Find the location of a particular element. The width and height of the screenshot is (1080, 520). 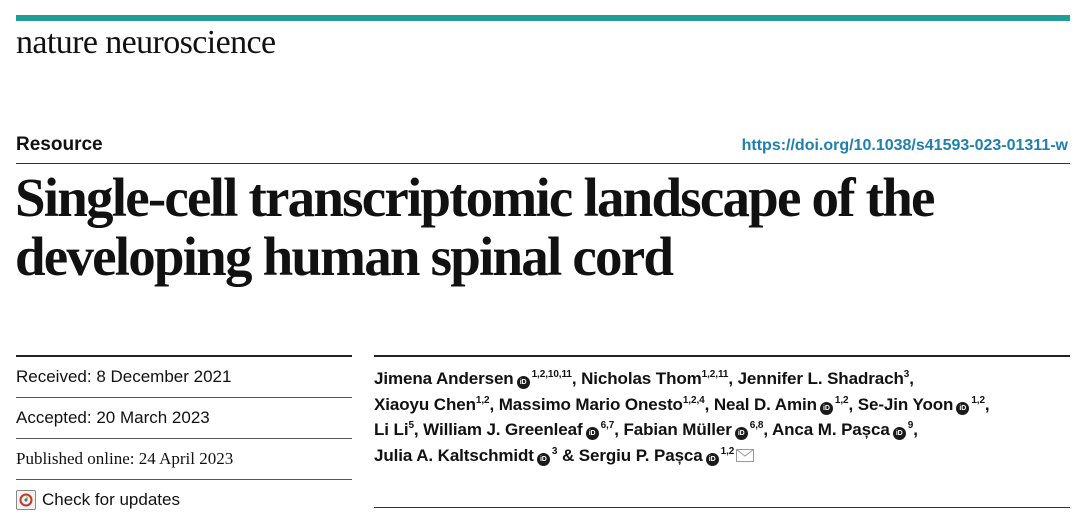

check-for-updates-button: Check for updates is located at coordinates (98, 500).